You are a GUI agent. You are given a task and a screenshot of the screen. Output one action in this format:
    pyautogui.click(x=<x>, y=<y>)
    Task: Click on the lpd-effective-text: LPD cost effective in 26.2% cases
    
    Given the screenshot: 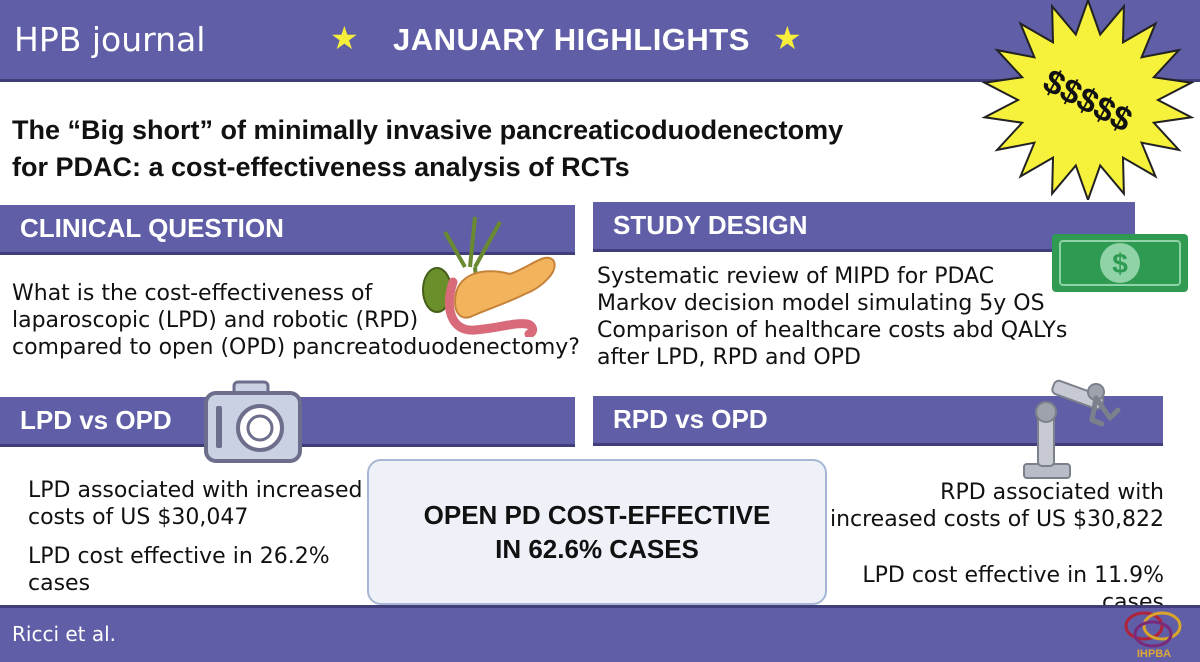 What is the action you would take?
    pyautogui.click(x=179, y=570)
    